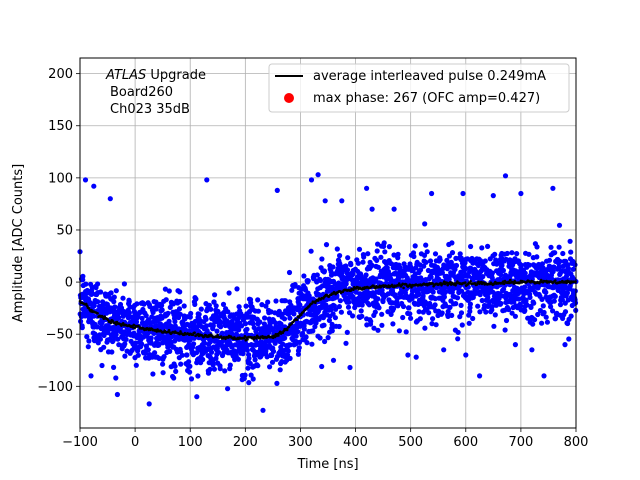 Image resolution: width=640 pixels, height=480 pixels. Describe the element at coordinates (245, 442) in the screenshot. I see `x-tick-label: 200` at that location.